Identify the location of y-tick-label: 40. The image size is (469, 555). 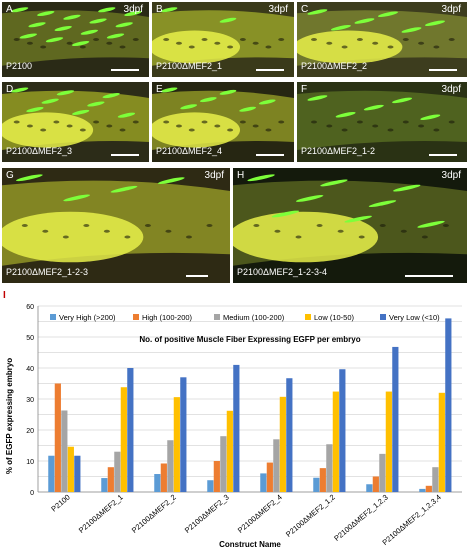
(30, 369).